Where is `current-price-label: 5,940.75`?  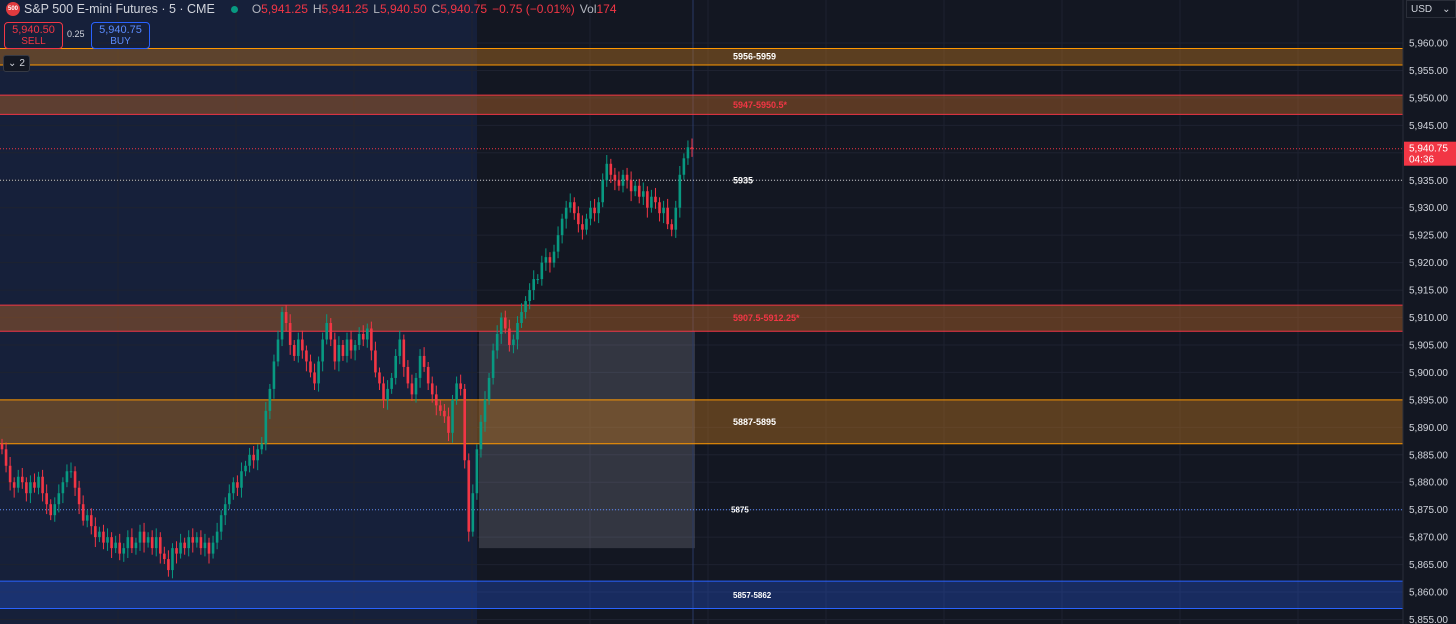
current-price-label: 5,940.75 is located at coordinates (1428, 149).